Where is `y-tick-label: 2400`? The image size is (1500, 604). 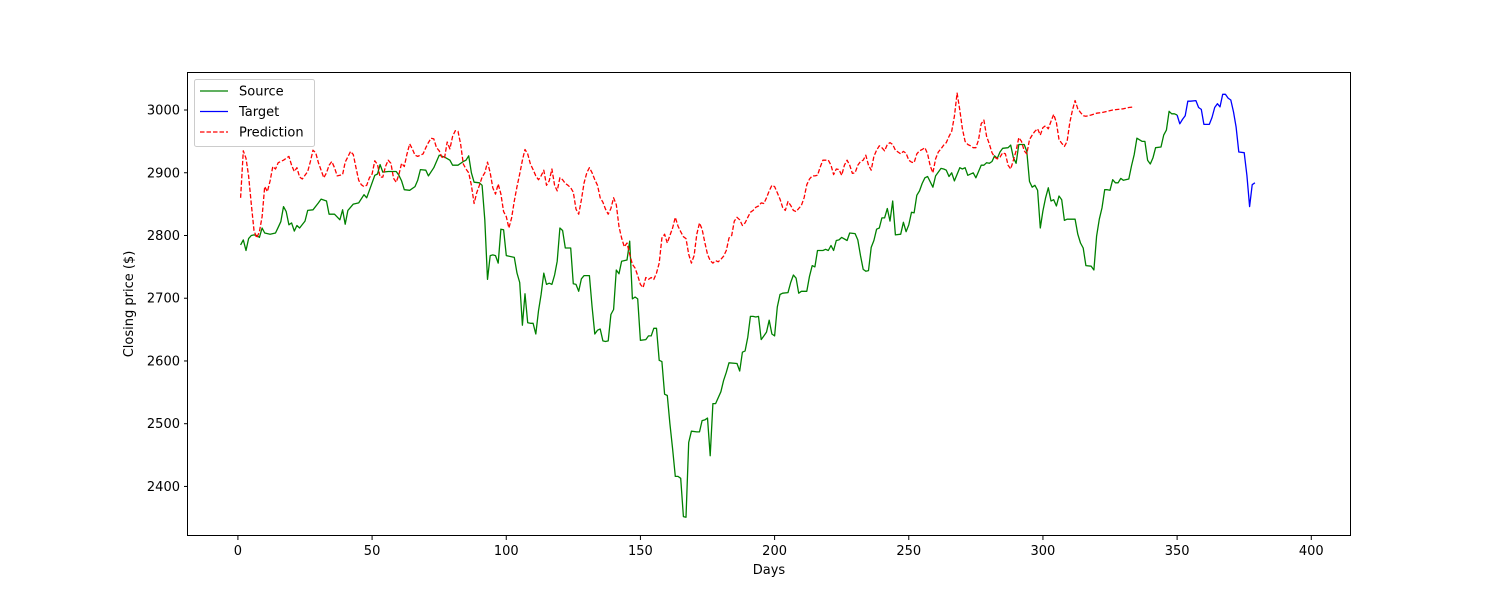
y-tick-label: 2400 is located at coordinates (163, 487).